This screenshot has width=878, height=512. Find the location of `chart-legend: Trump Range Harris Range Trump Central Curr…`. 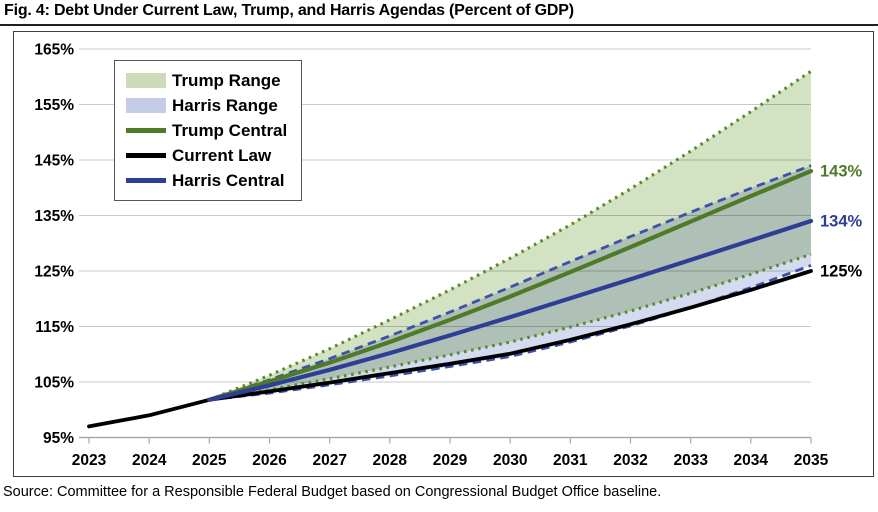

chart-legend: Trump Range Harris Range Trump Central Curr… is located at coordinates (208, 130).